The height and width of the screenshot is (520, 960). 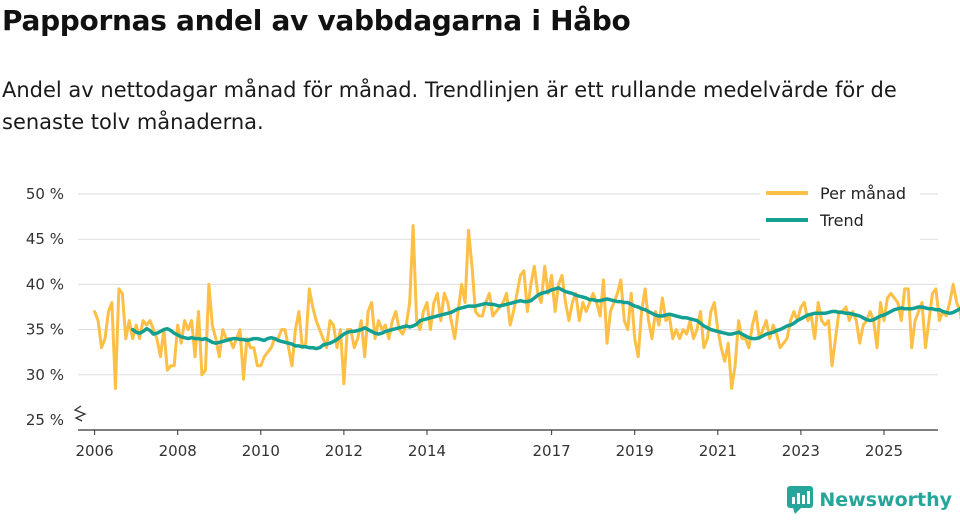 I want to click on brand-name: Newsworthy, so click(x=885, y=500).